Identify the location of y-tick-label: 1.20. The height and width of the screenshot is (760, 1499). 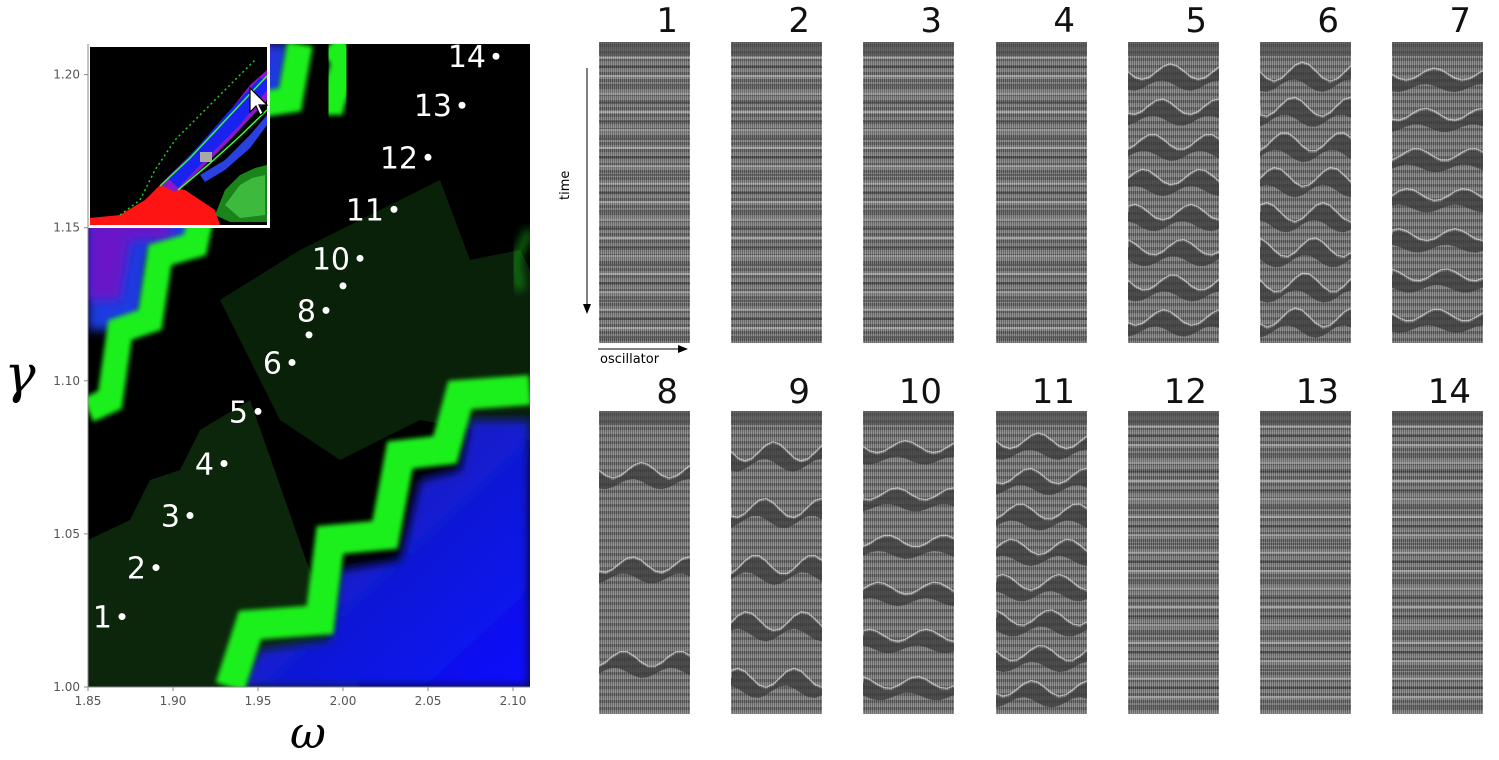
(66, 75).